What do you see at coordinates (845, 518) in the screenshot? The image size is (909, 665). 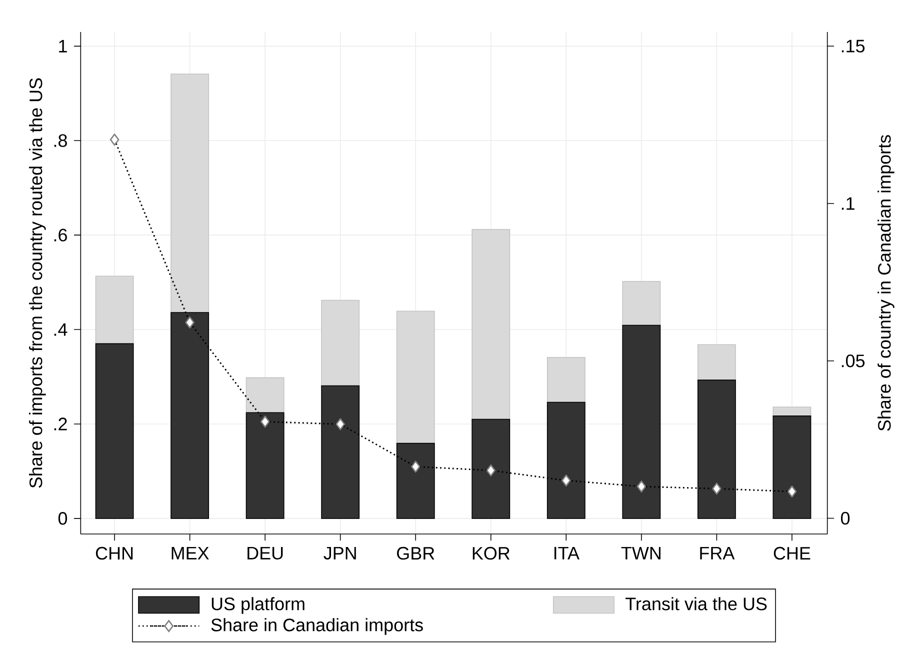 I see `y2-tick-label: 0` at bounding box center [845, 518].